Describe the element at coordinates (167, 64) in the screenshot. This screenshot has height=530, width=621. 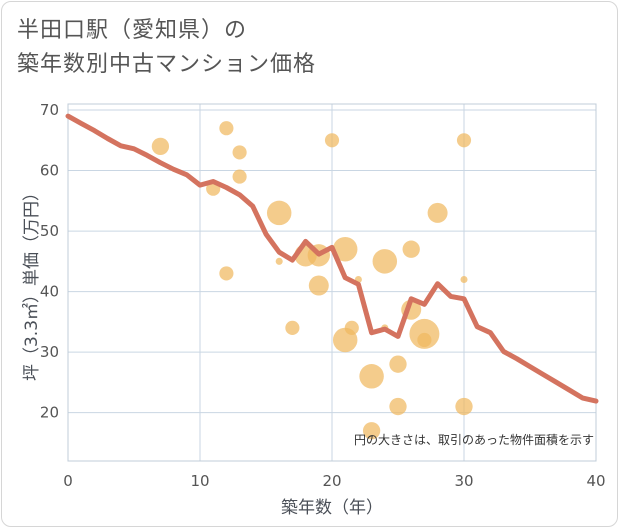
I see `chart-title-line2: 築年数別中古マンション価格` at that location.